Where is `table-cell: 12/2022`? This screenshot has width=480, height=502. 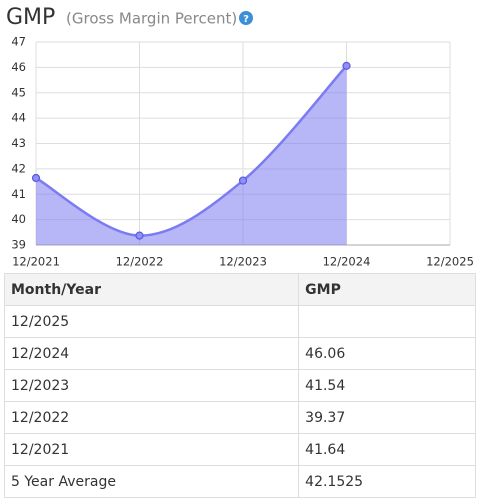 table-cell: 12/2022 is located at coordinates (151, 417).